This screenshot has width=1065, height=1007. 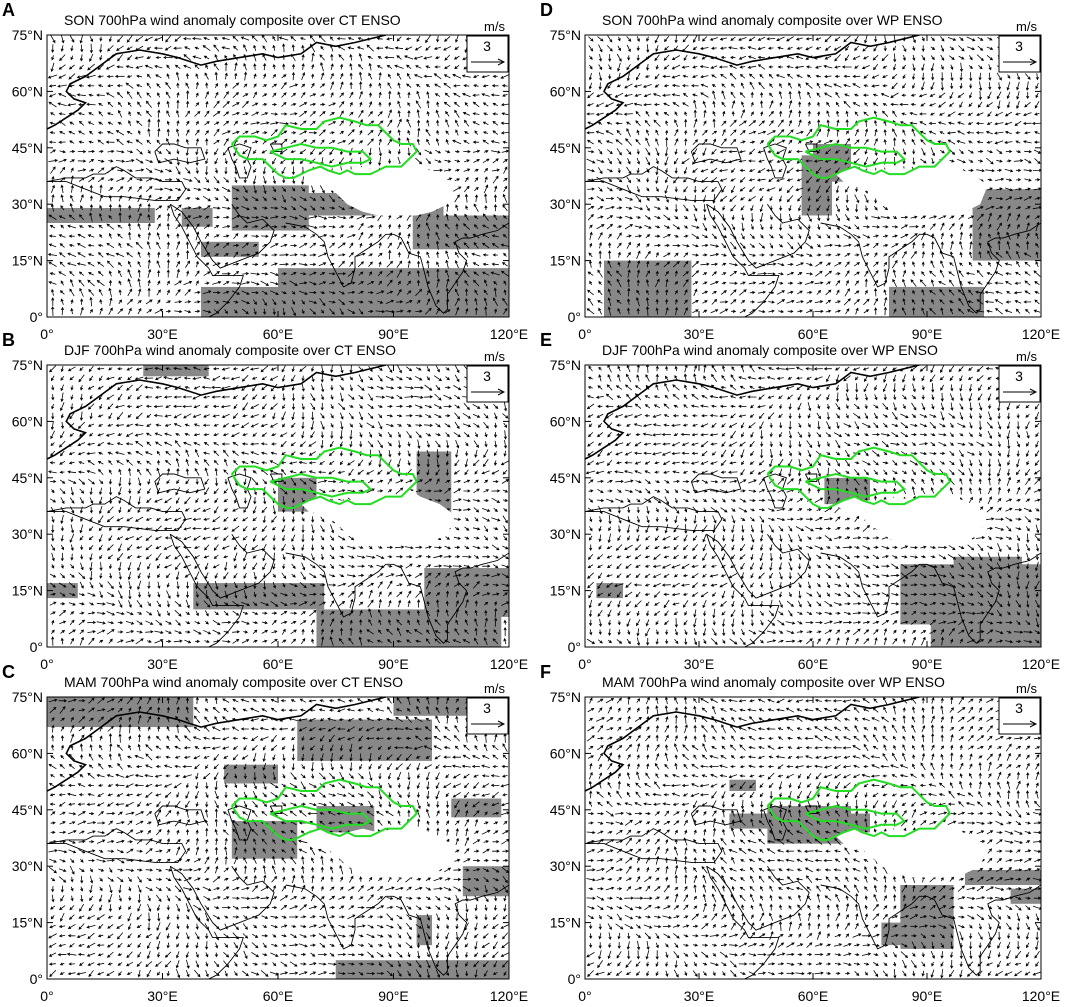 What do you see at coordinates (545, 672) in the screenshot?
I see `panel-letter: F` at bounding box center [545, 672].